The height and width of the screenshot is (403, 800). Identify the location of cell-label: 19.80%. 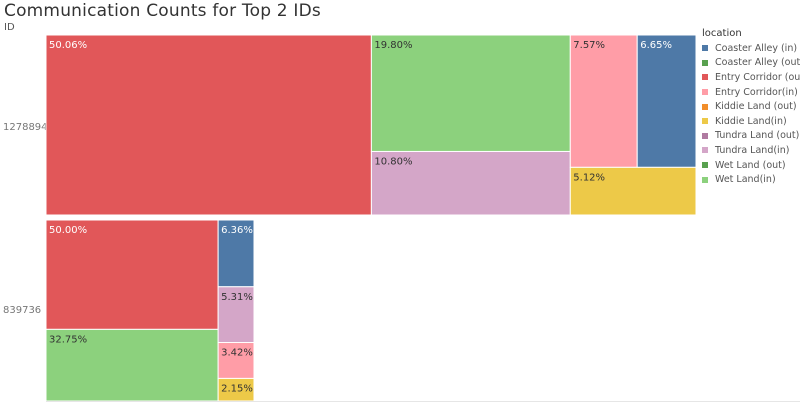
(393, 45).